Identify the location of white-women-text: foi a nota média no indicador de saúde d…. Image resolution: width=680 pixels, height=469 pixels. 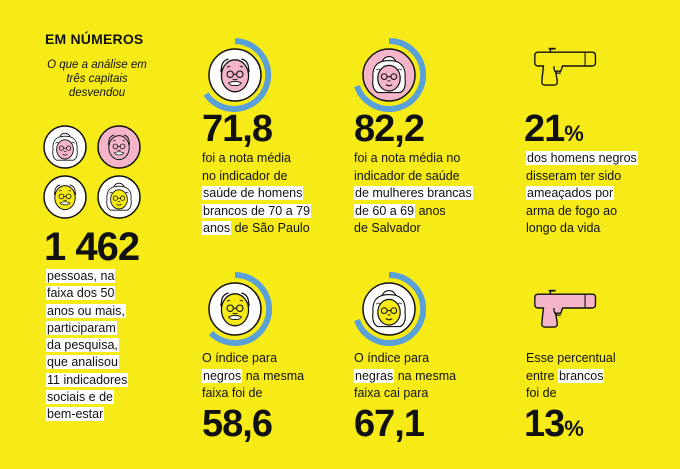
(413, 194).